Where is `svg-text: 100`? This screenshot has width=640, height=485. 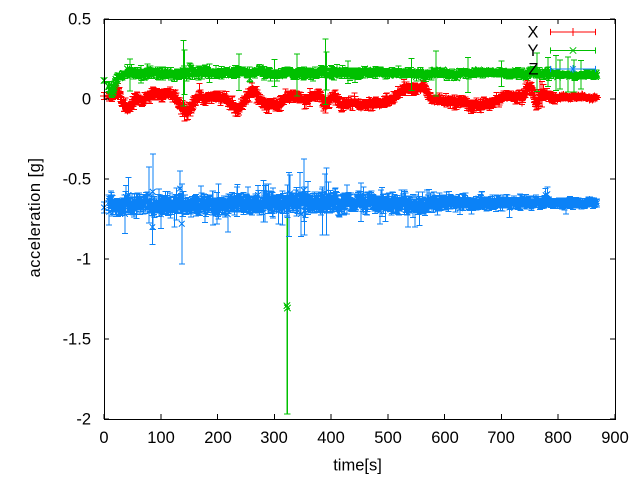
svg-text: 100 is located at coordinates (161, 438).